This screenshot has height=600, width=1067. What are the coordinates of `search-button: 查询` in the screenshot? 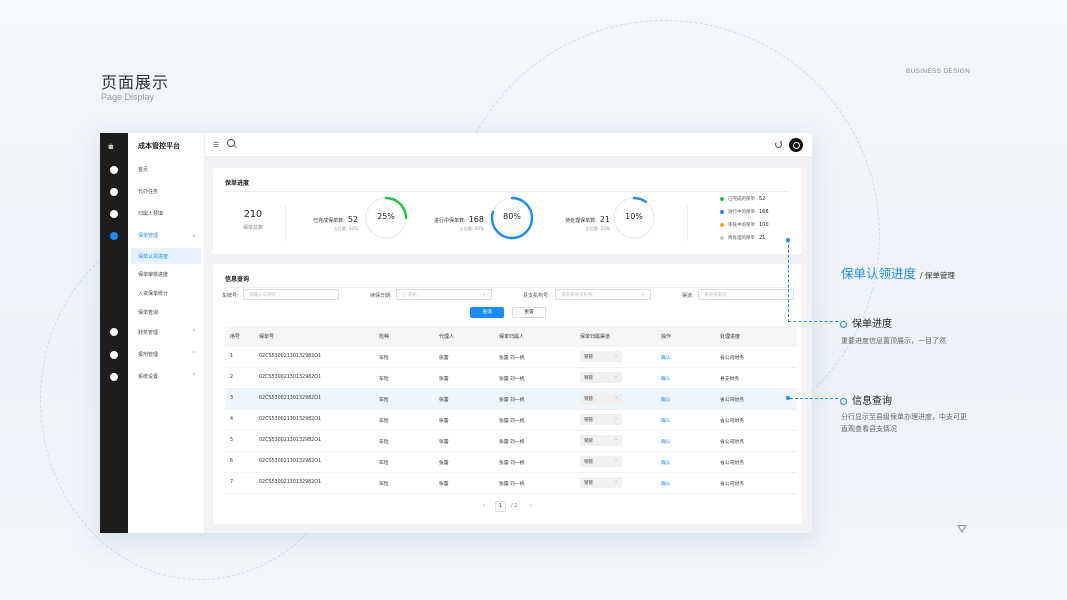 It's located at (487, 312).